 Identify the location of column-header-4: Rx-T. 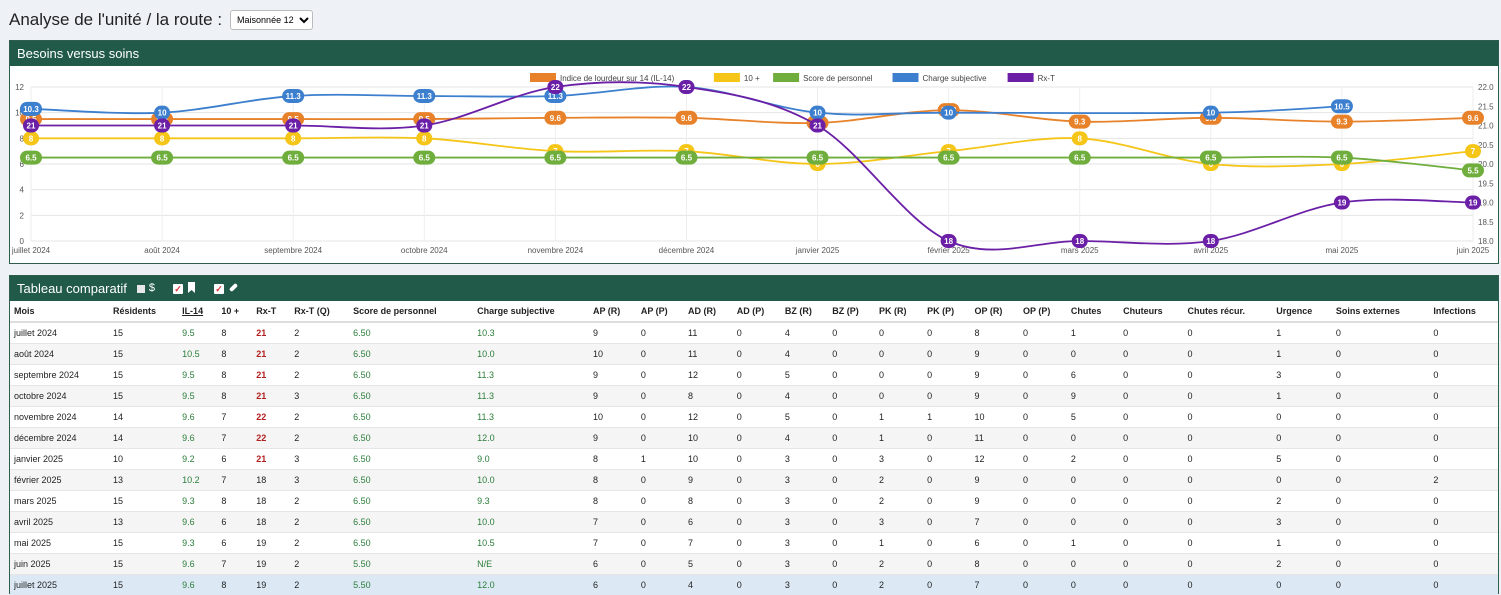
(271, 312).